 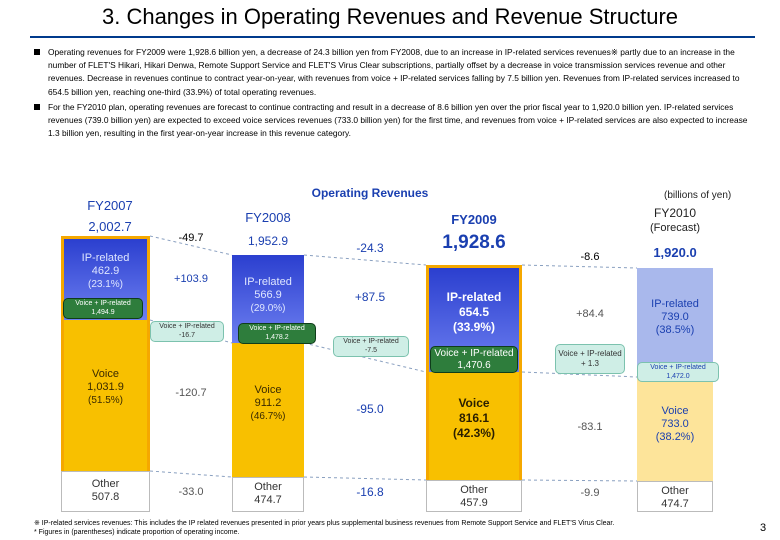 What do you see at coordinates (590, 493) in the screenshot?
I see `change-other-3: -9.9` at bounding box center [590, 493].